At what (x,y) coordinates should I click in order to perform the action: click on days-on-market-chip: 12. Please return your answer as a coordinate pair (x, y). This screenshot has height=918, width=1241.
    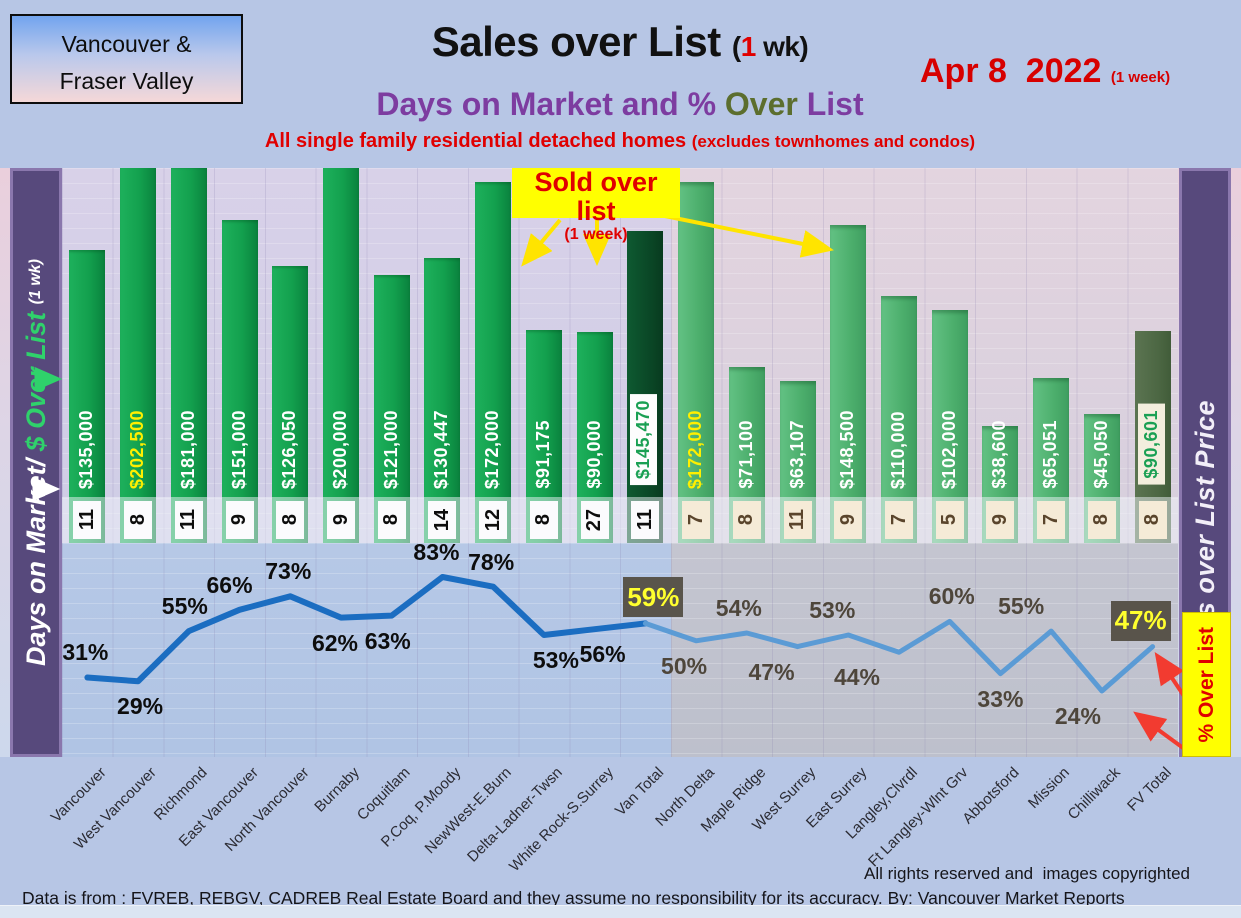
    Looking at the image, I should click on (493, 520).